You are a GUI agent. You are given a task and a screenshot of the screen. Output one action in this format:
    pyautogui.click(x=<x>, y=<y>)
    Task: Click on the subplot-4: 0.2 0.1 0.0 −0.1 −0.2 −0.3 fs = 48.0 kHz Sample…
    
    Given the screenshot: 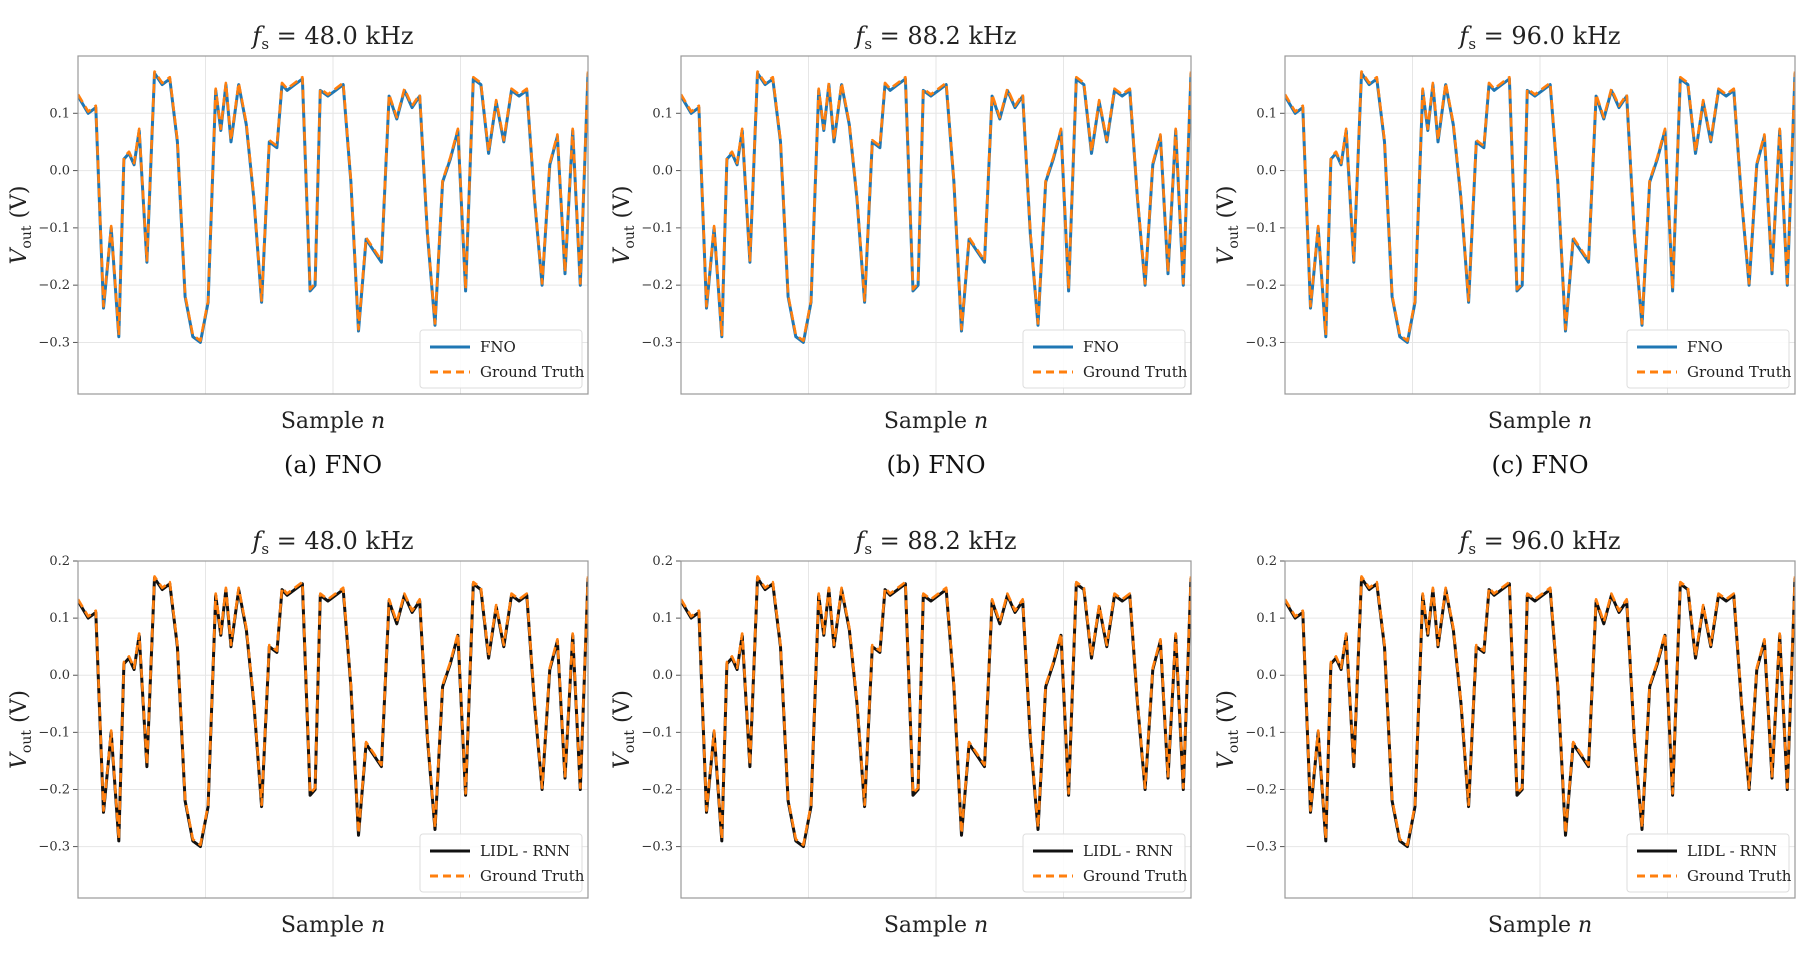 What is the action you would take?
    pyautogui.click(x=298, y=732)
    